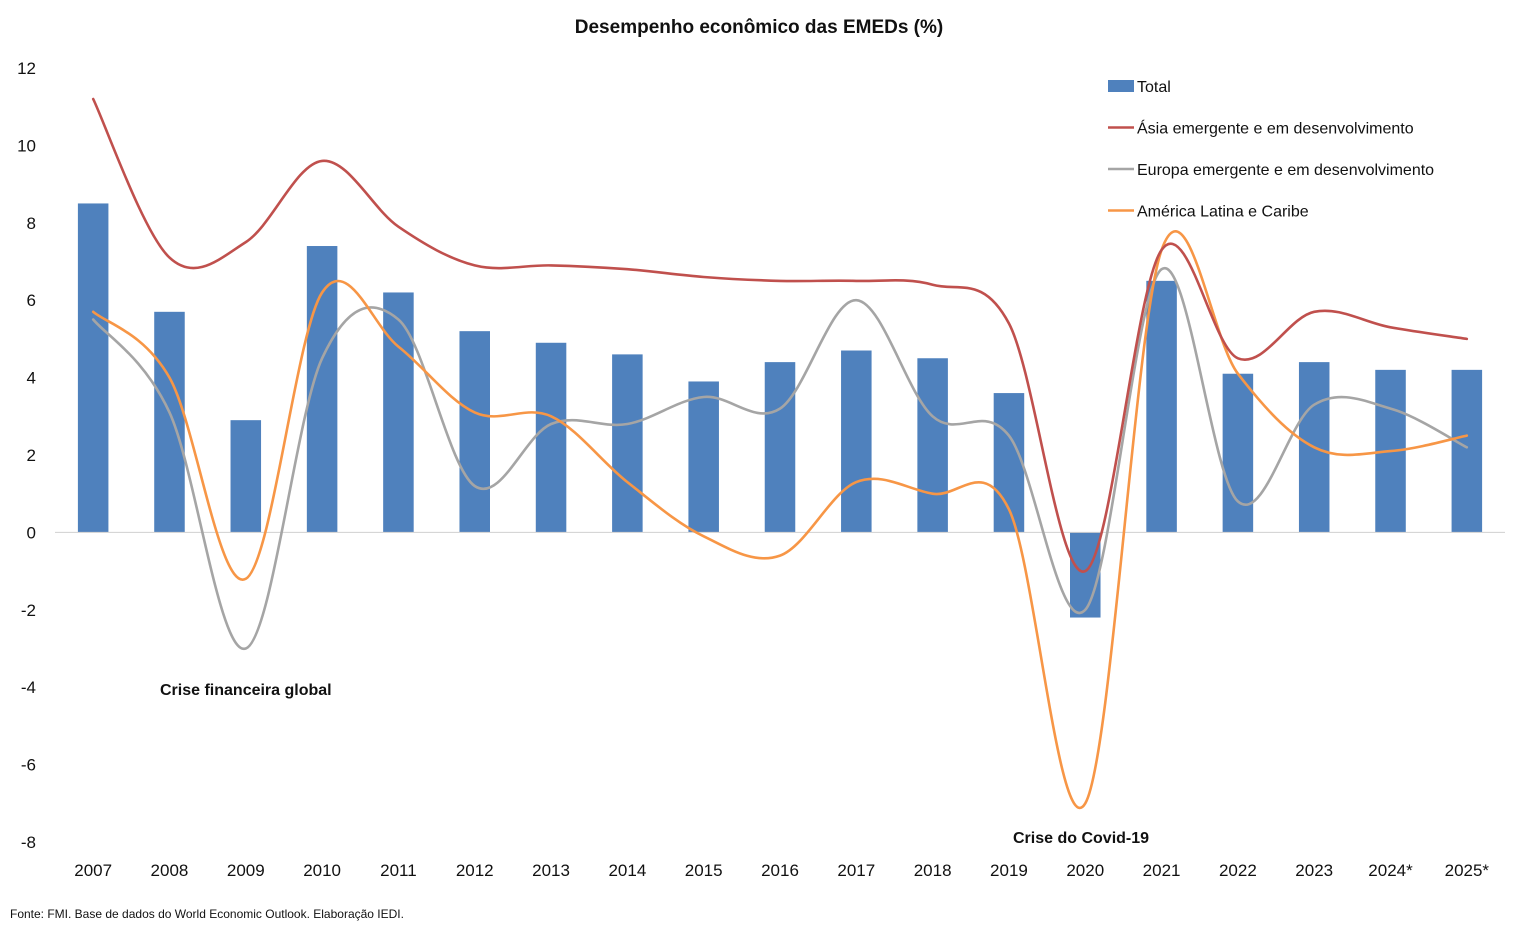 Image resolution: width=1519 pixels, height=947 pixels. I want to click on x-tick-label: 2012, so click(475, 870).